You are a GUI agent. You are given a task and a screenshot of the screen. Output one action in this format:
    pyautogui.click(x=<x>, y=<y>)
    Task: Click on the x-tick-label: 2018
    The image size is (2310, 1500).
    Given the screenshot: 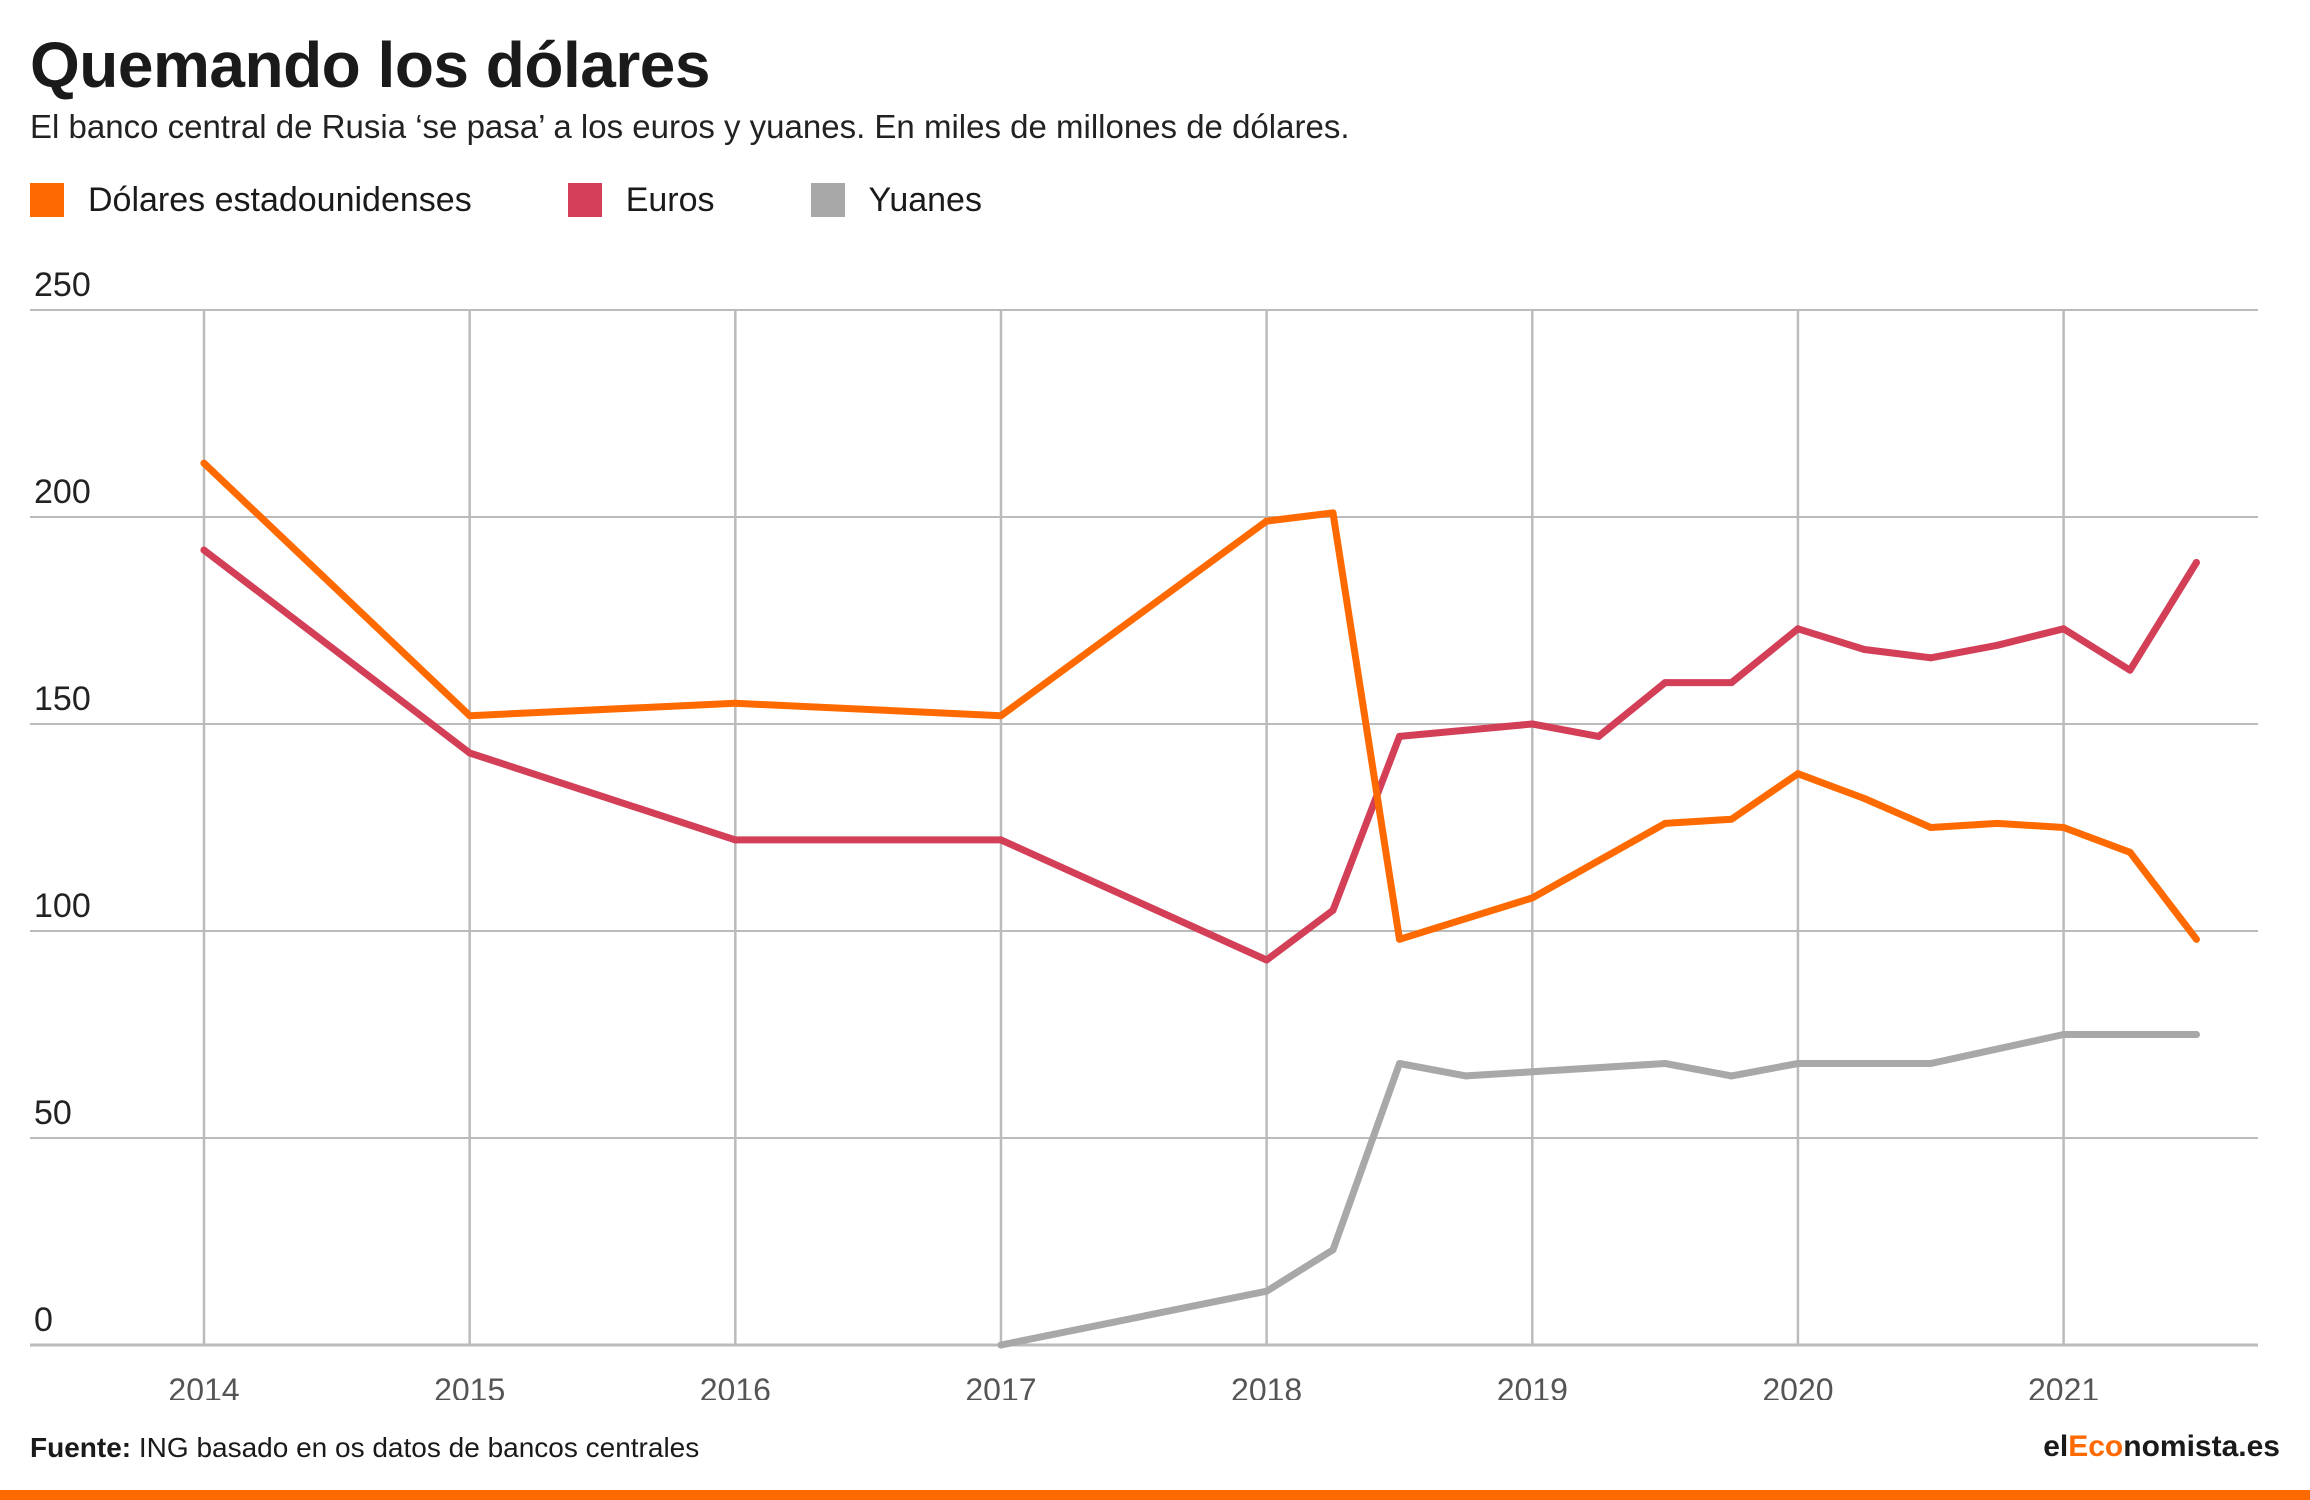 What is the action you would take?
    pyautogui.click(x=1266, y=1386)
    